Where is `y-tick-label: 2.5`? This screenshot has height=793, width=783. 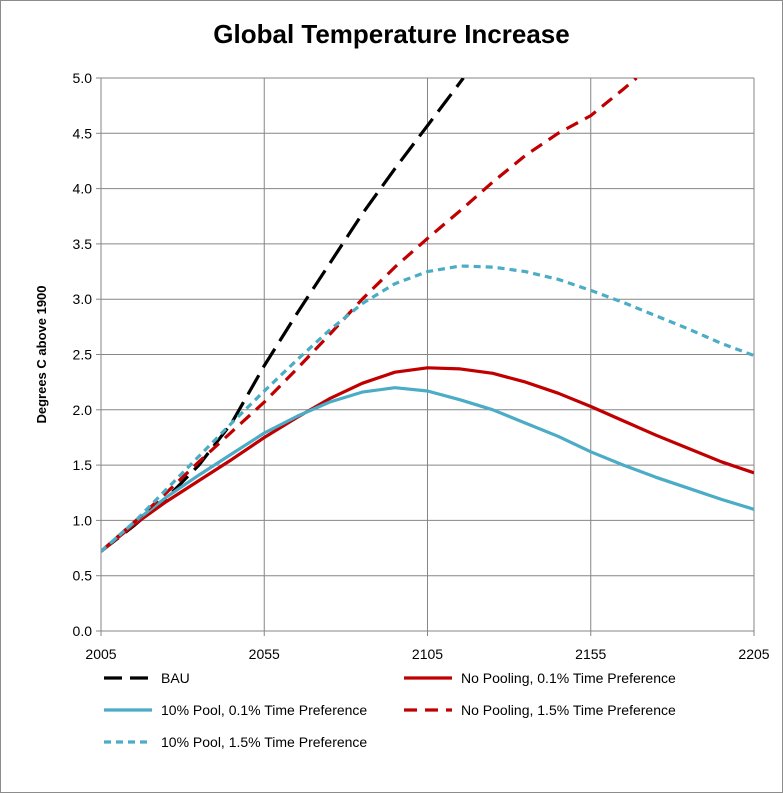
y-tick-label: 2.5 is located at coordinates (83, 355).